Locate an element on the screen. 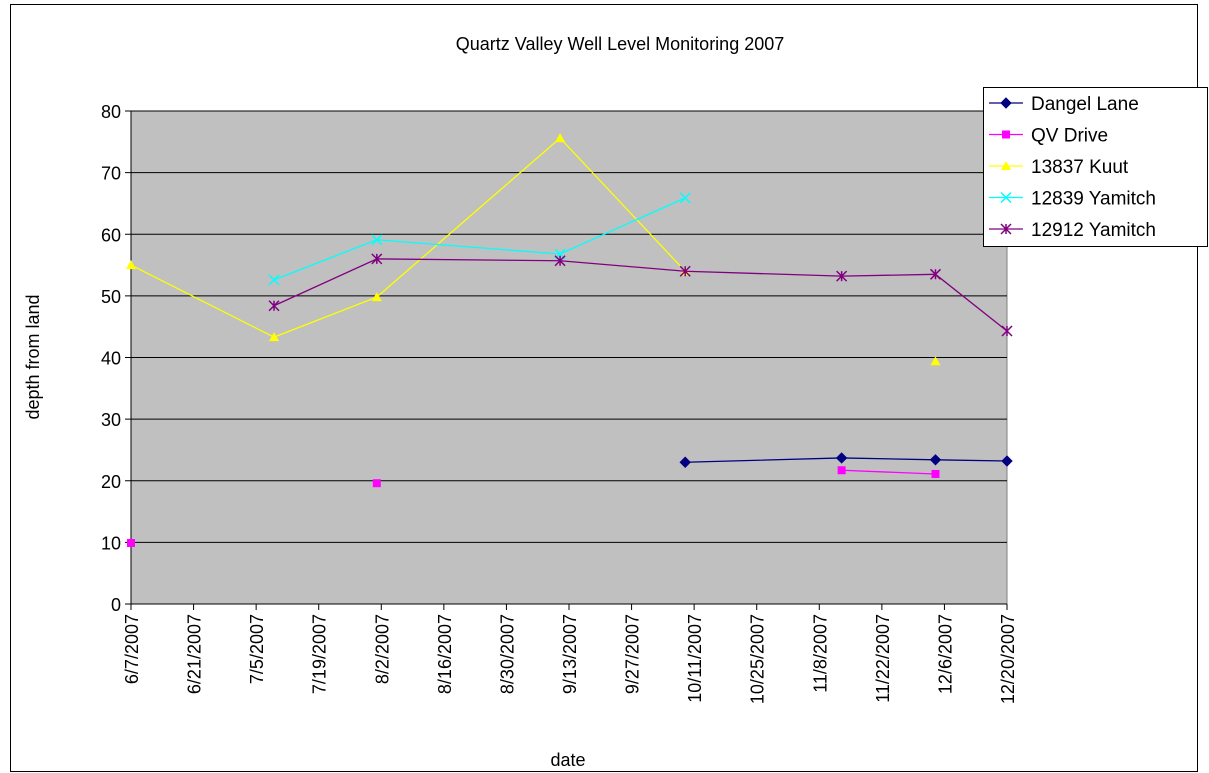 This screenshot has width=1209, height=773. legend-label: 12839 Yamitch is located at coordinates (1093, 199).